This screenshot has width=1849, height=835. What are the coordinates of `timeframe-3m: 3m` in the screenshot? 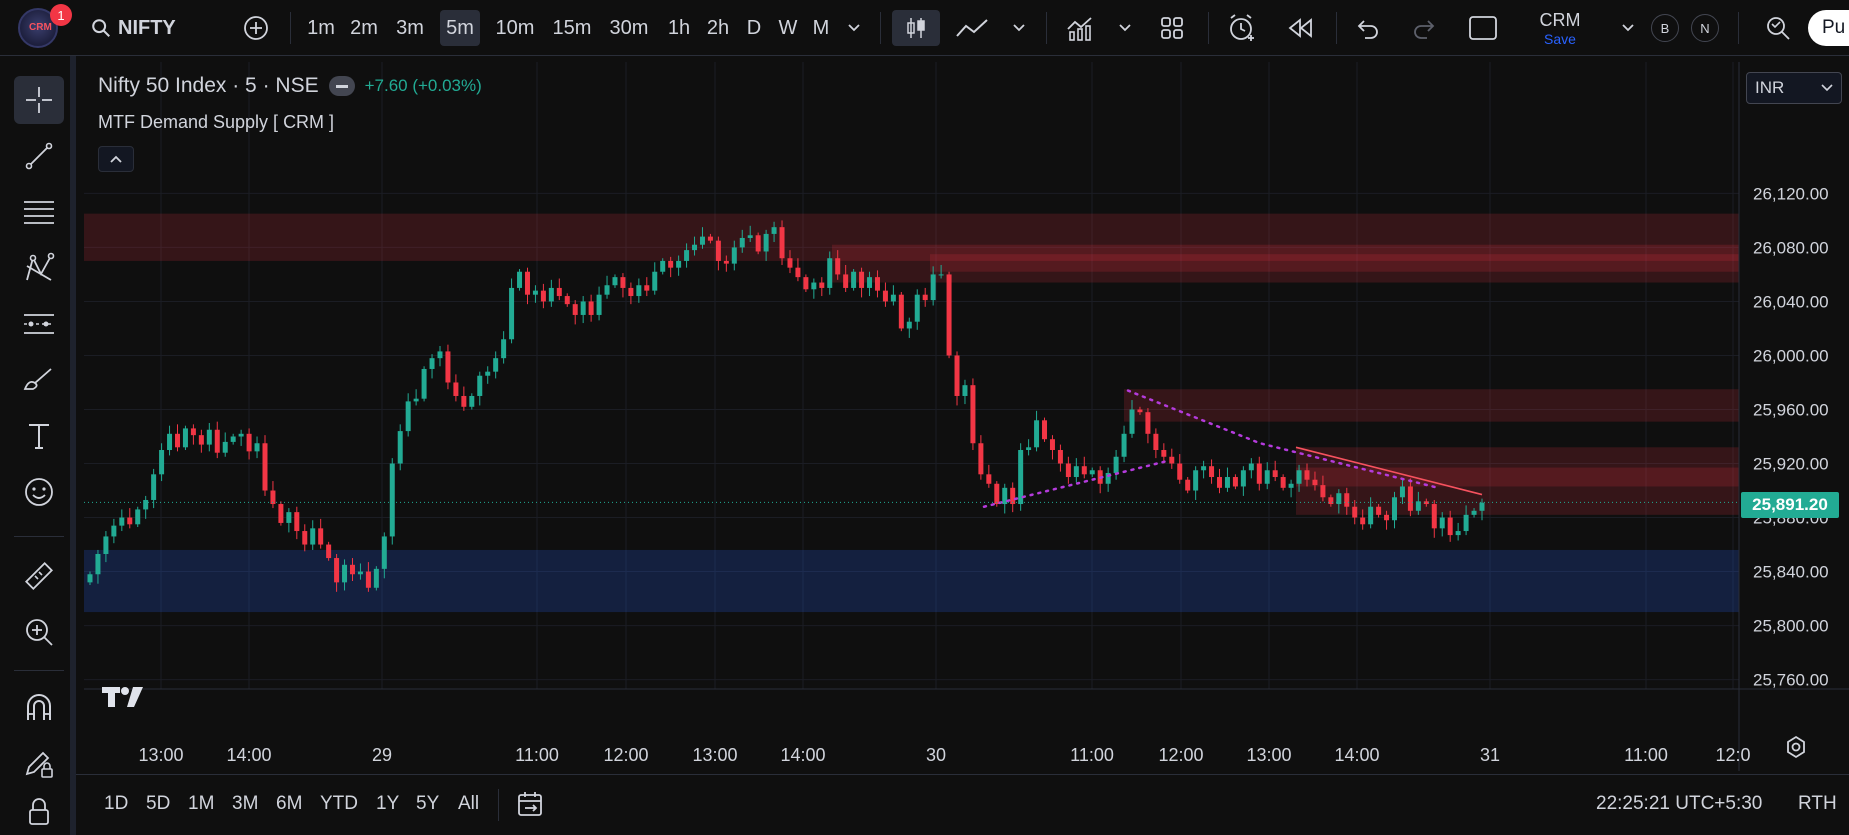 It's located at (410, 27).